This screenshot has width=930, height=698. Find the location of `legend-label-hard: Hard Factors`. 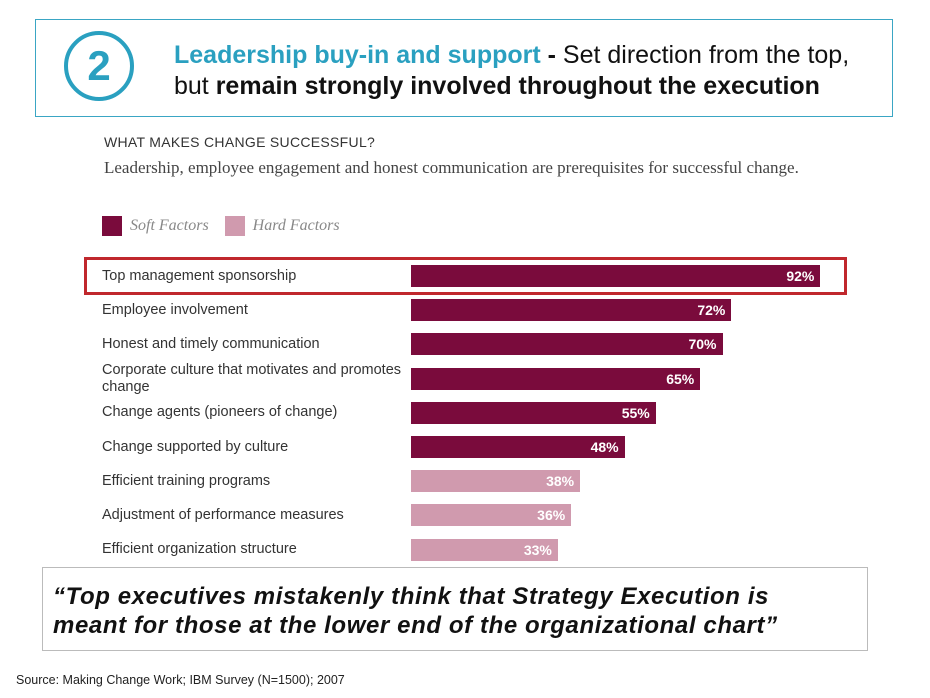

legend-label-hard: Hard Factors is located at coordinates (296, 225).